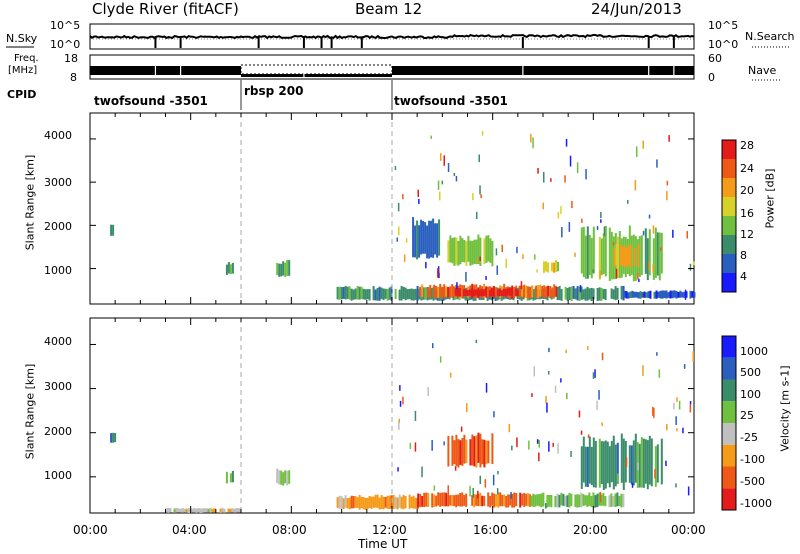 The height and width of the screenshot is (554, 800). I want to click on velocity-cb-1000: 1000, so click(754, 351).